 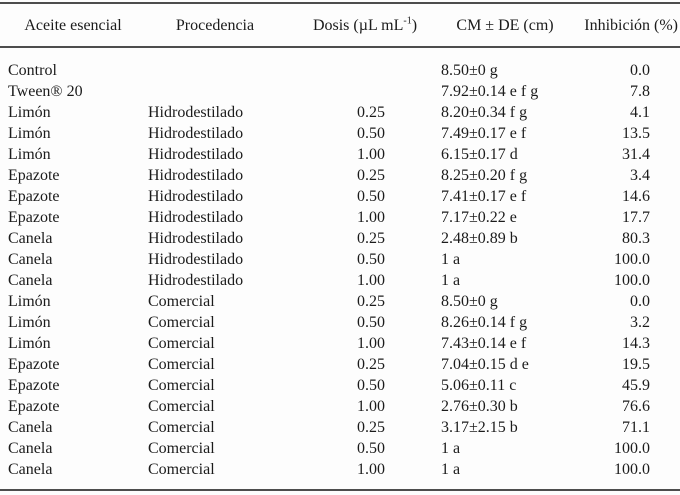 I want to click on table-row: Epazote Comercial 0.25 7.04±0.15 d e 19.5, so click(x=340, y=364).